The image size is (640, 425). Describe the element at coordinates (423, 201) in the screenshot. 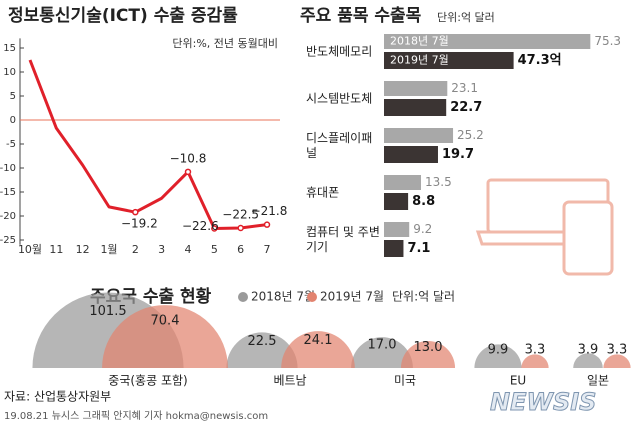

I see `value-label: 8.8` at that location.